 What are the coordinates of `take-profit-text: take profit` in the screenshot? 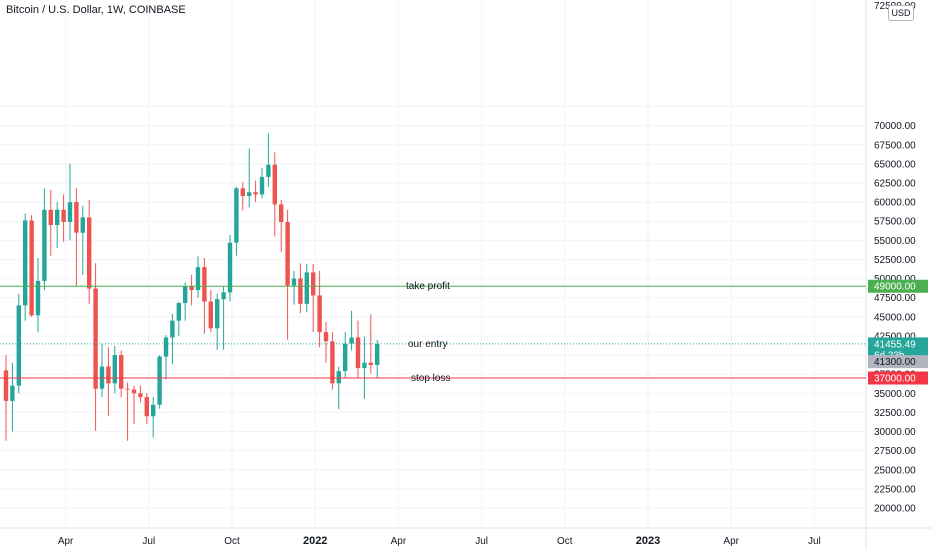 It's located at (428, 286).